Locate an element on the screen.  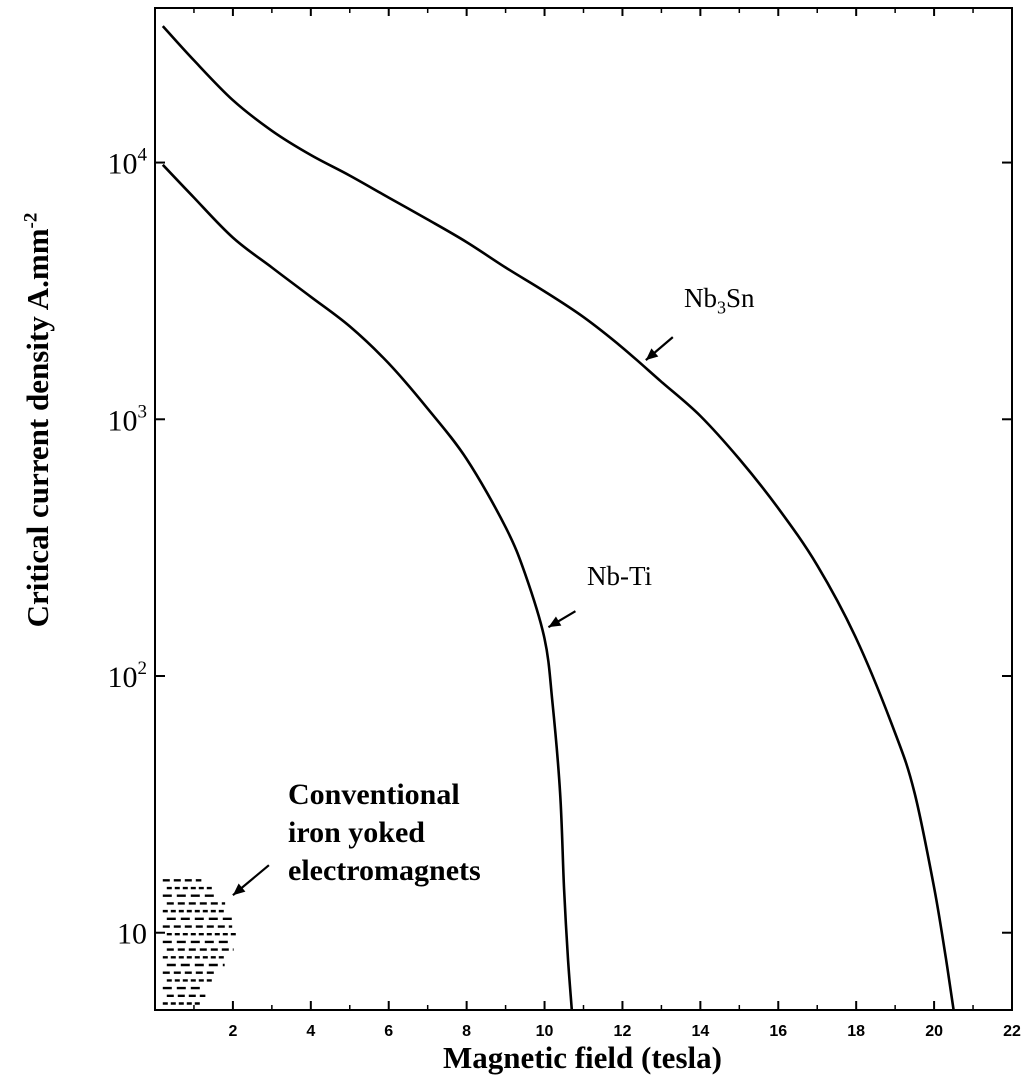
x-tick-label: 16 is located at coordinates (778, 1031).